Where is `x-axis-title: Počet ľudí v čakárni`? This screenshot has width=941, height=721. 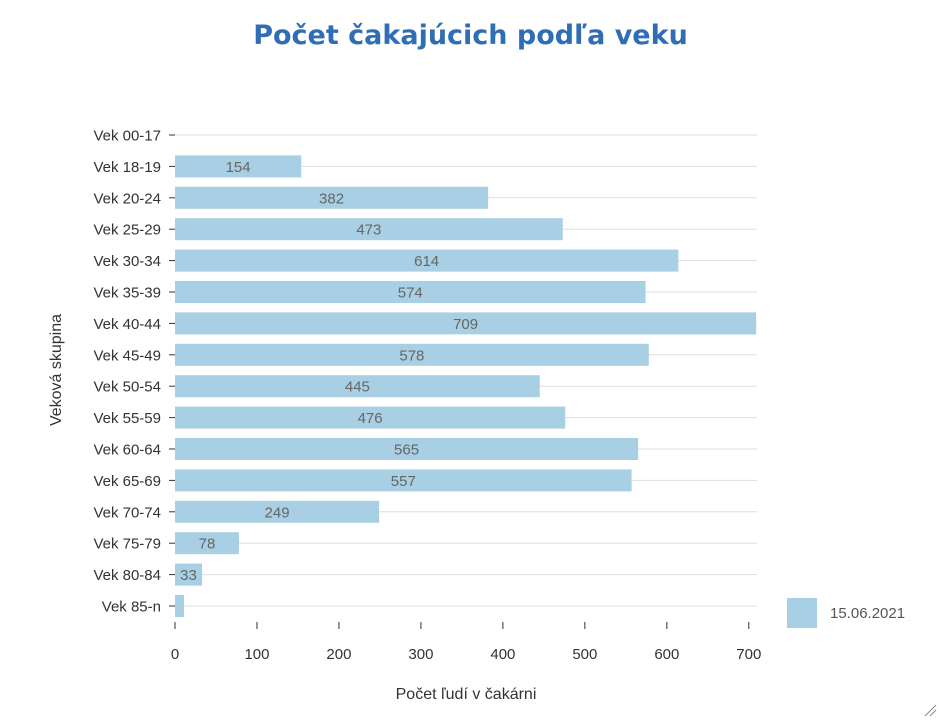 x-axis-title: Počet ľudí v čakárni is located at coordinates (466, 694).